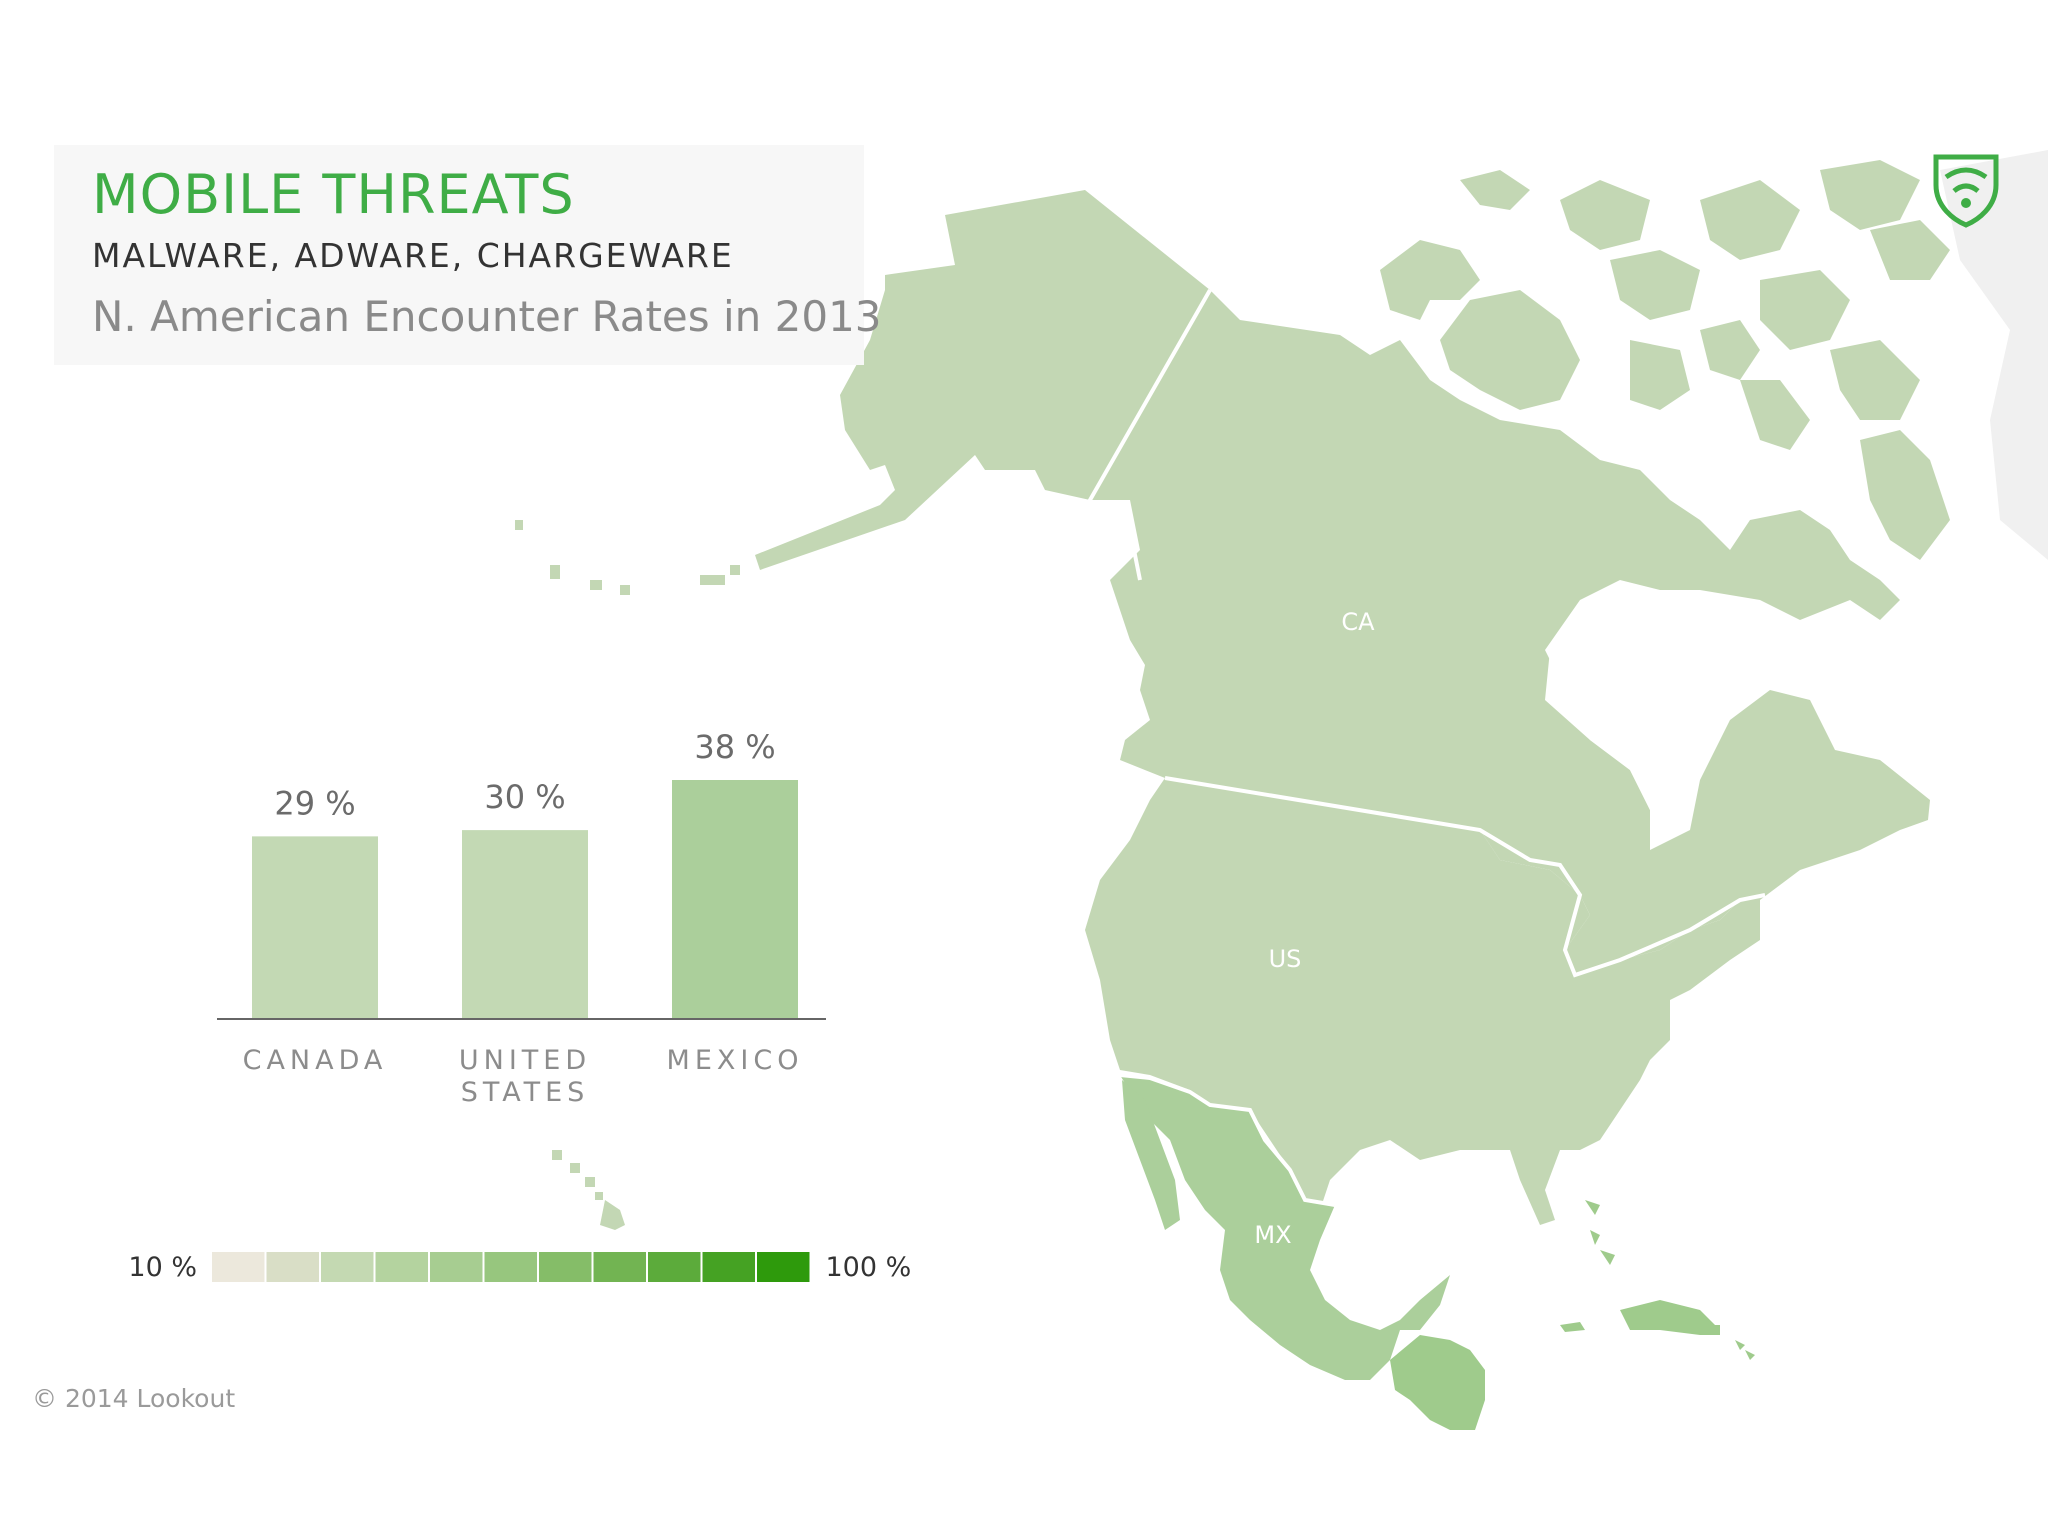 The height and width of the screenshot is (1536, 2048). I want to click on border-alaska-canada, so click(1149, 435).